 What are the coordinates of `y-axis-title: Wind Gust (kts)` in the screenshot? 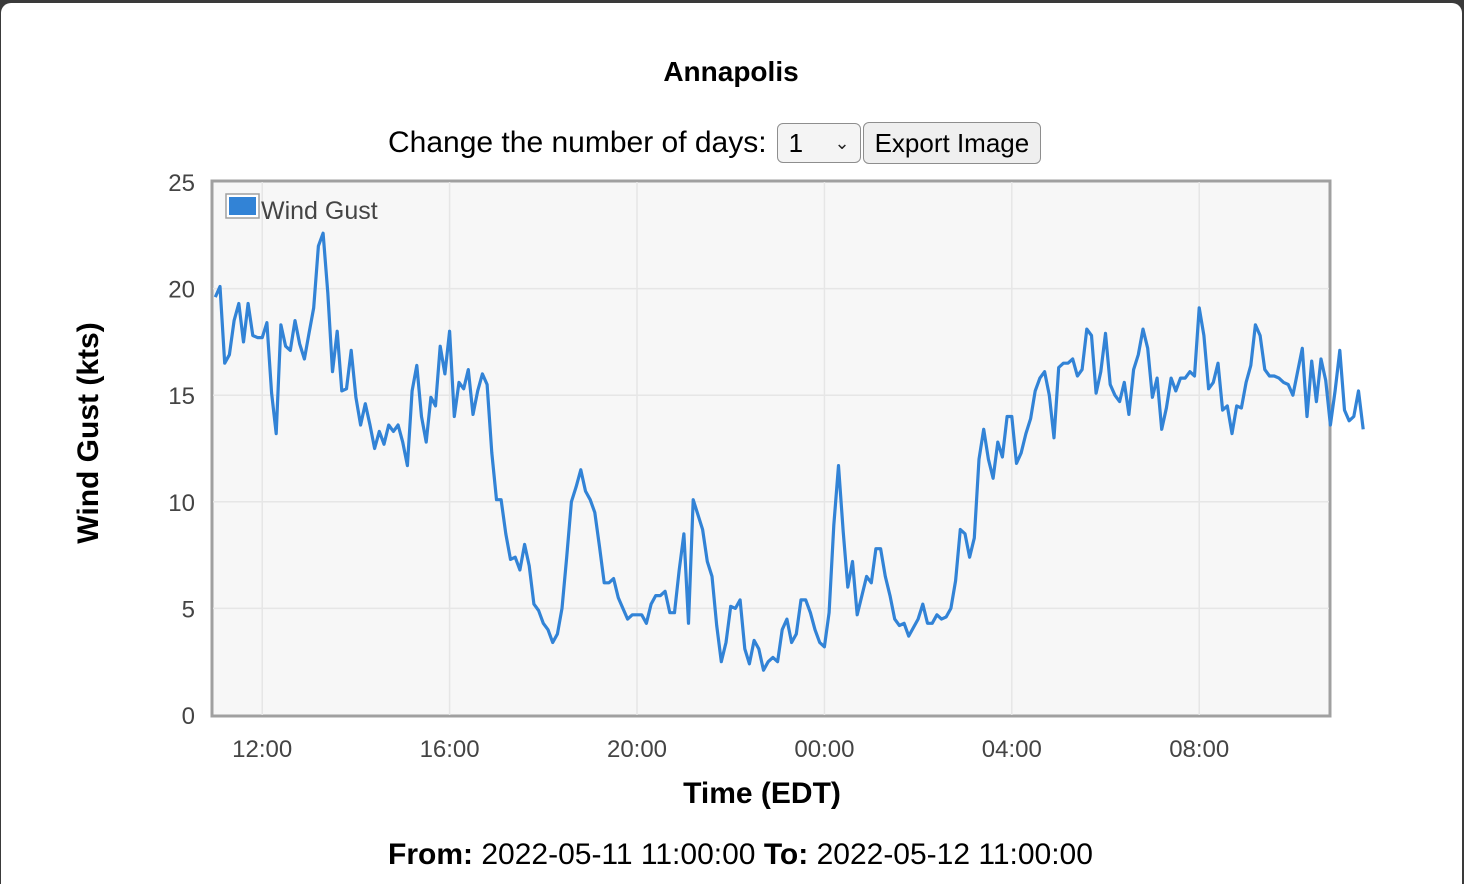 It's located at (88, 432).